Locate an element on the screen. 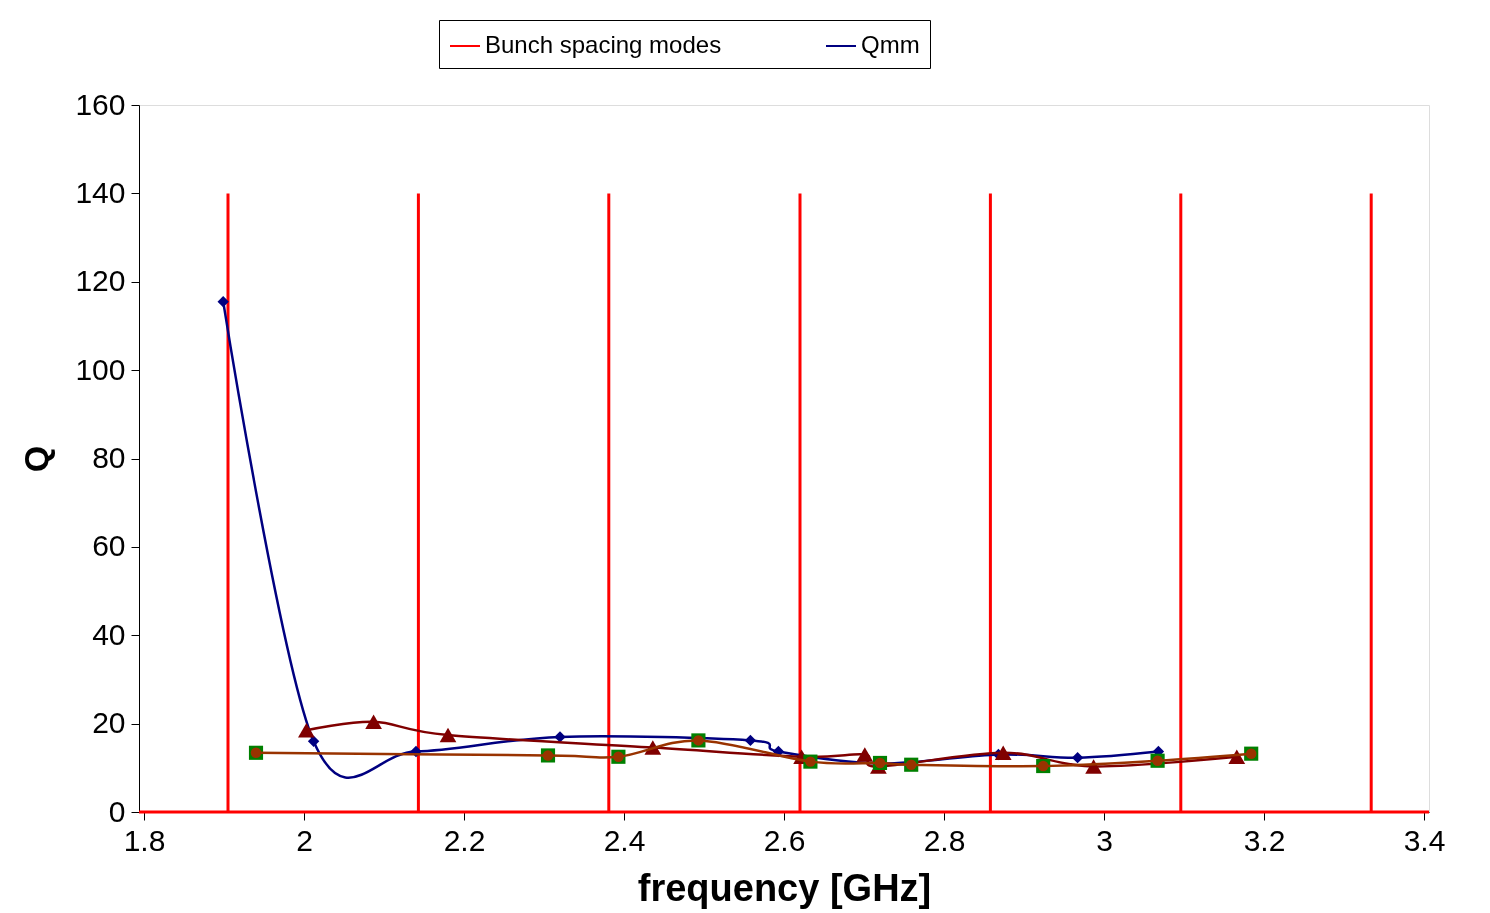 The width and height of the screenshot is (1490, 913). y-tick-label: 160 is located at coordinates (100, 104).